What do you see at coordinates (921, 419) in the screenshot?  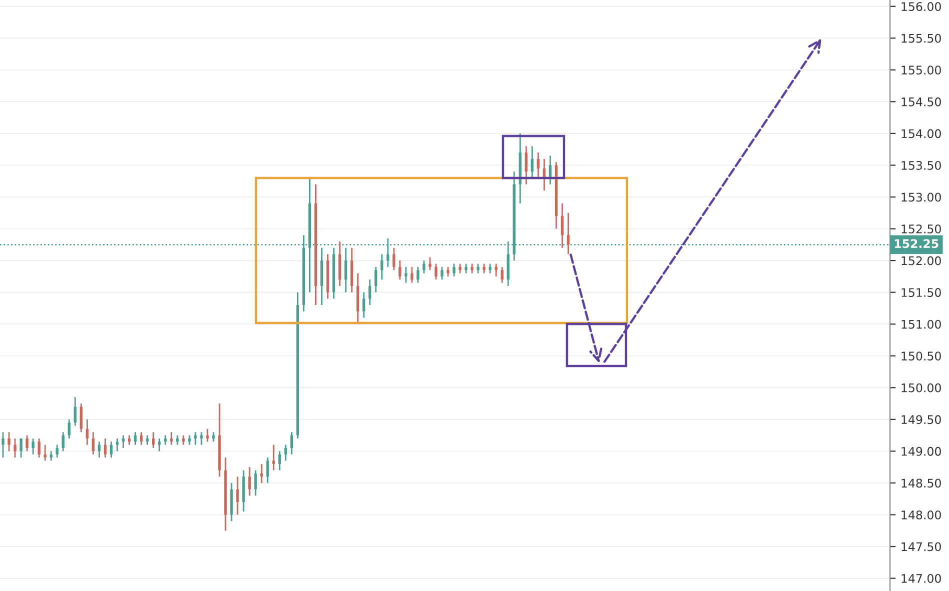 I see `y-tick-label: 149.50` at bounding box center [921, 419].